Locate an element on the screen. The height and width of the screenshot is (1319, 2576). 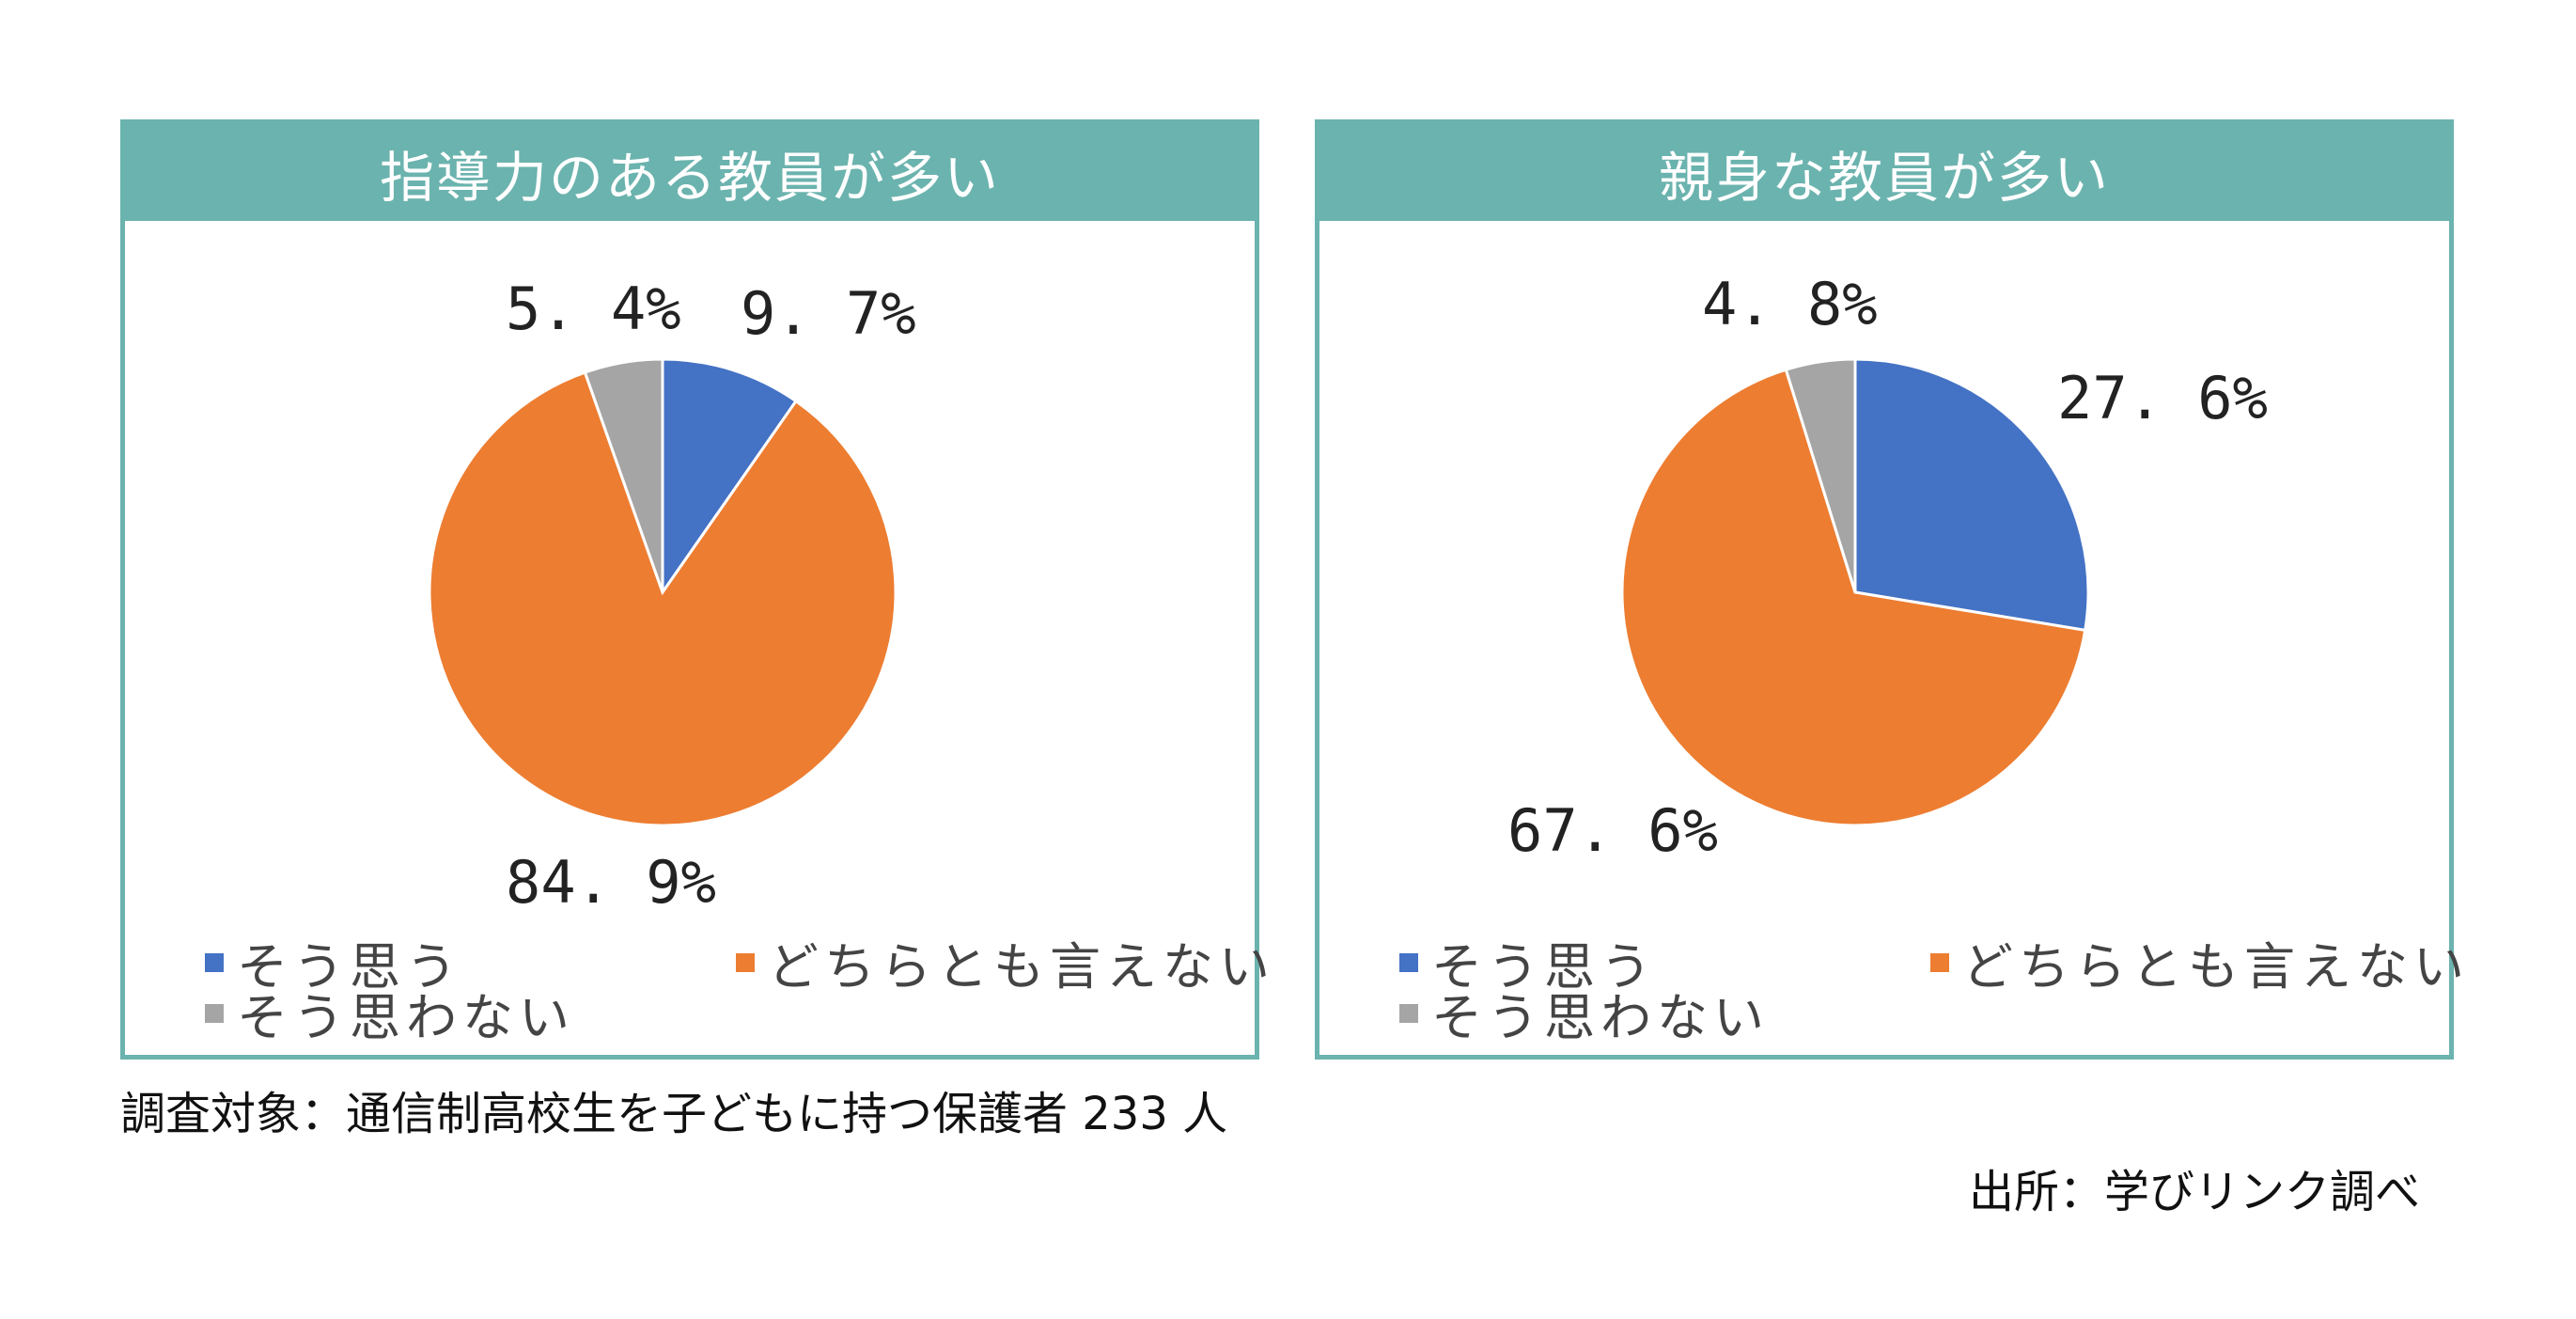
pie-chart-caring is located at coordinates (1855, 592).